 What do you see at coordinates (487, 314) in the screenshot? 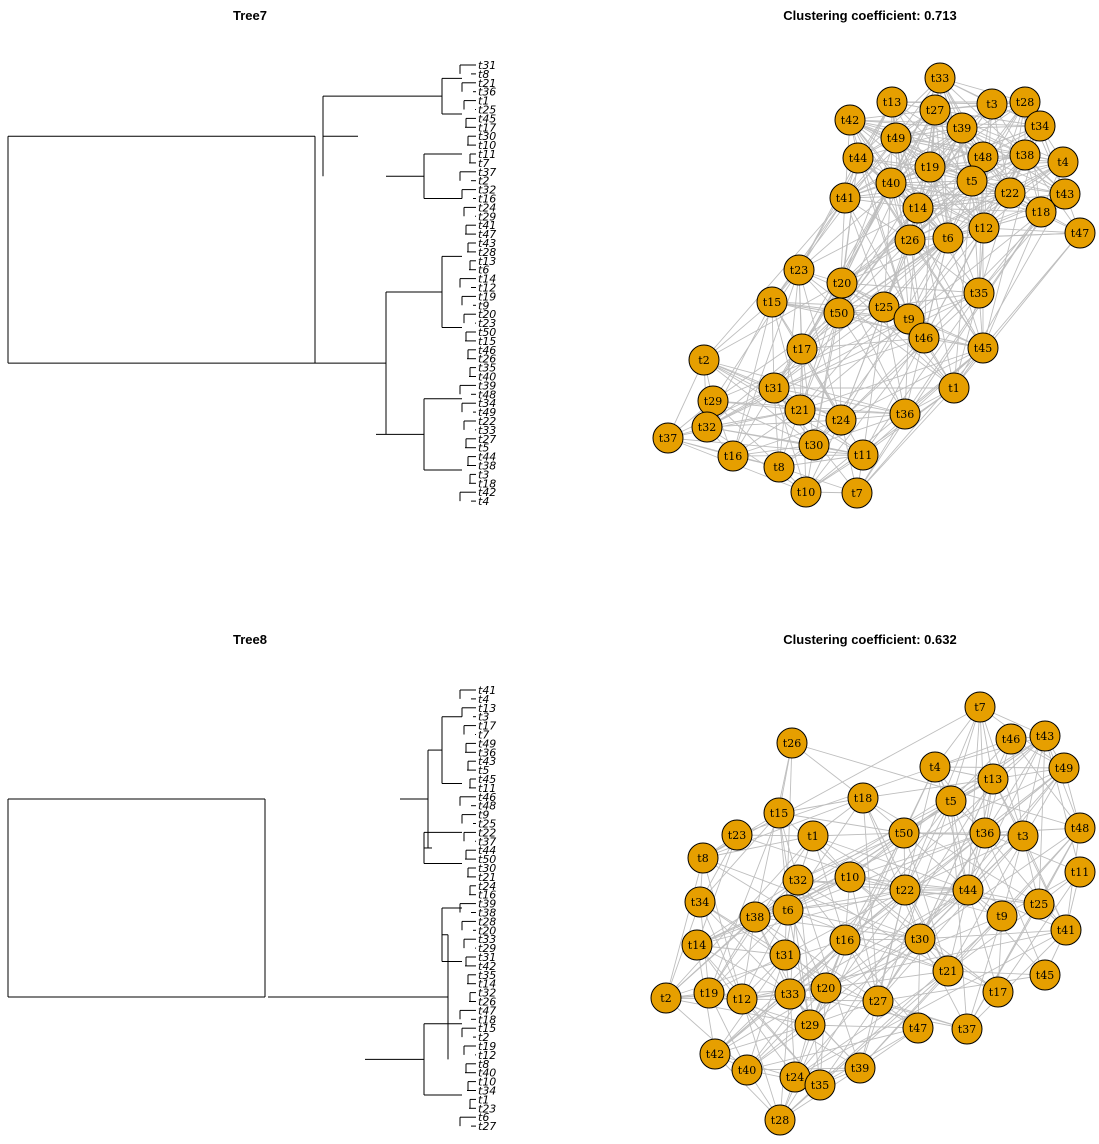
I see `tip-label: t20` at bounding box center [487, 314].